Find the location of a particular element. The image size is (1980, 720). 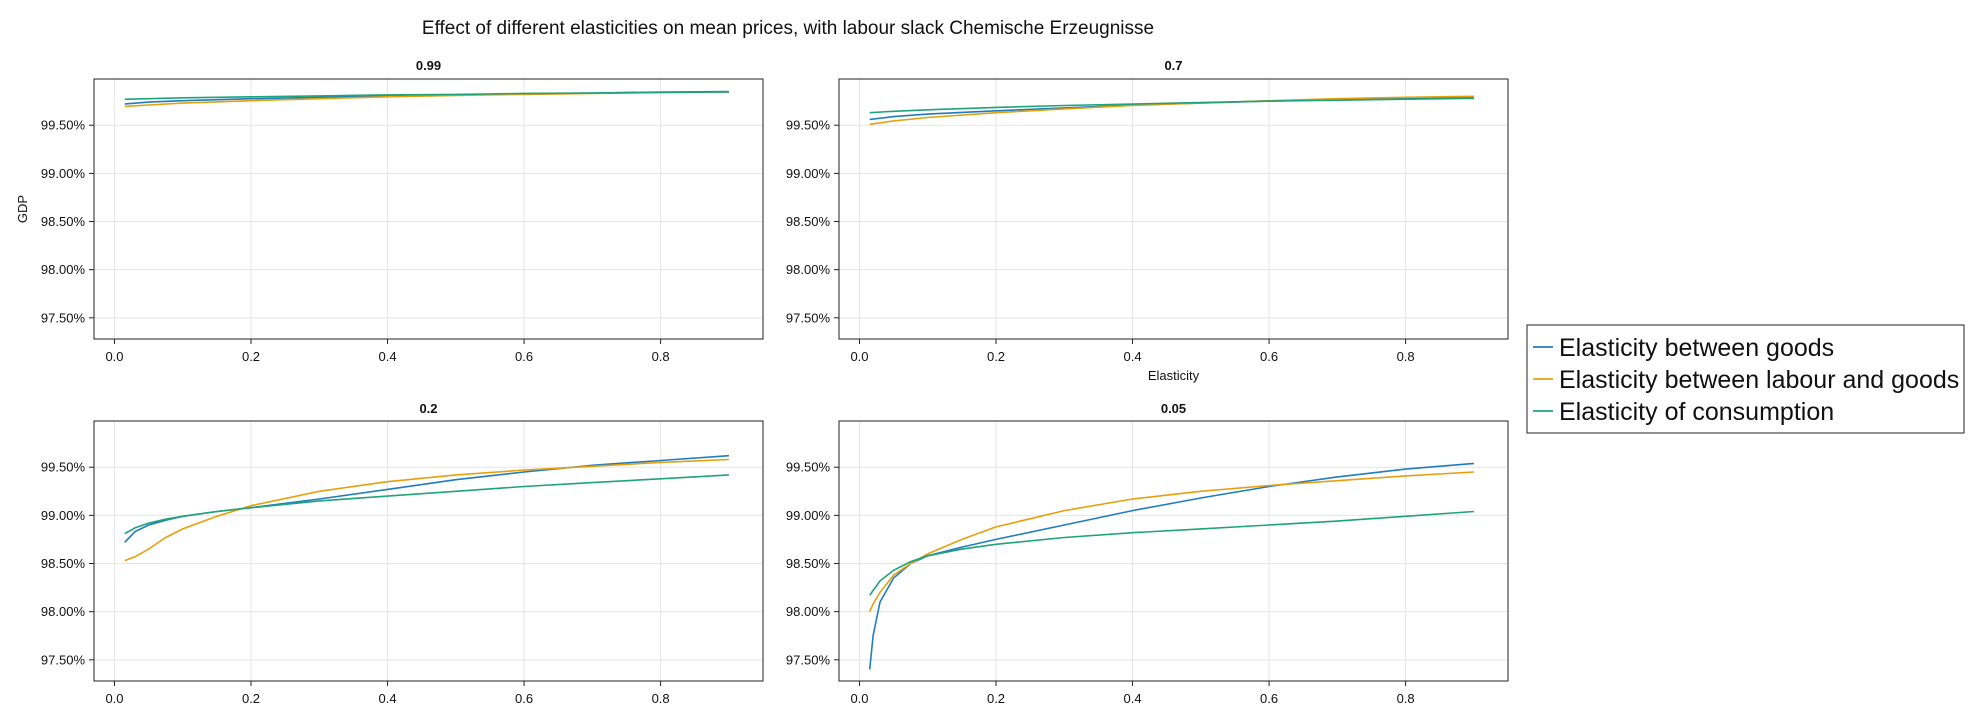

legend-label: Elasticity between labour and goods is located at coordinates (1759, 380).